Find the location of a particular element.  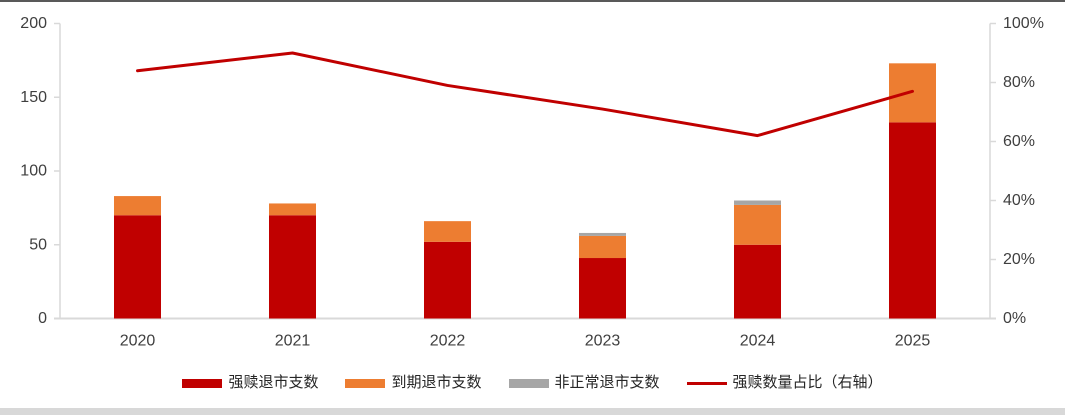

right-axis-label: 40% is located at coordinates (1019, 200).